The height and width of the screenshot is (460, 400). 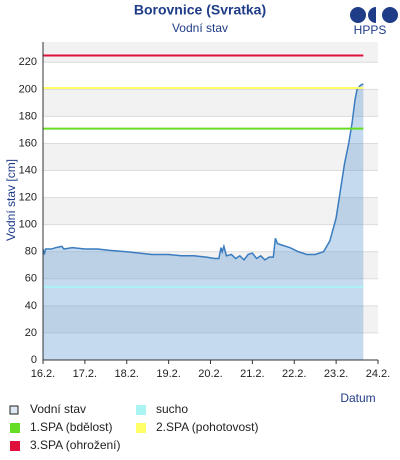 I want to click on legend-label: Vodní stav, so click(x=58, y=409).